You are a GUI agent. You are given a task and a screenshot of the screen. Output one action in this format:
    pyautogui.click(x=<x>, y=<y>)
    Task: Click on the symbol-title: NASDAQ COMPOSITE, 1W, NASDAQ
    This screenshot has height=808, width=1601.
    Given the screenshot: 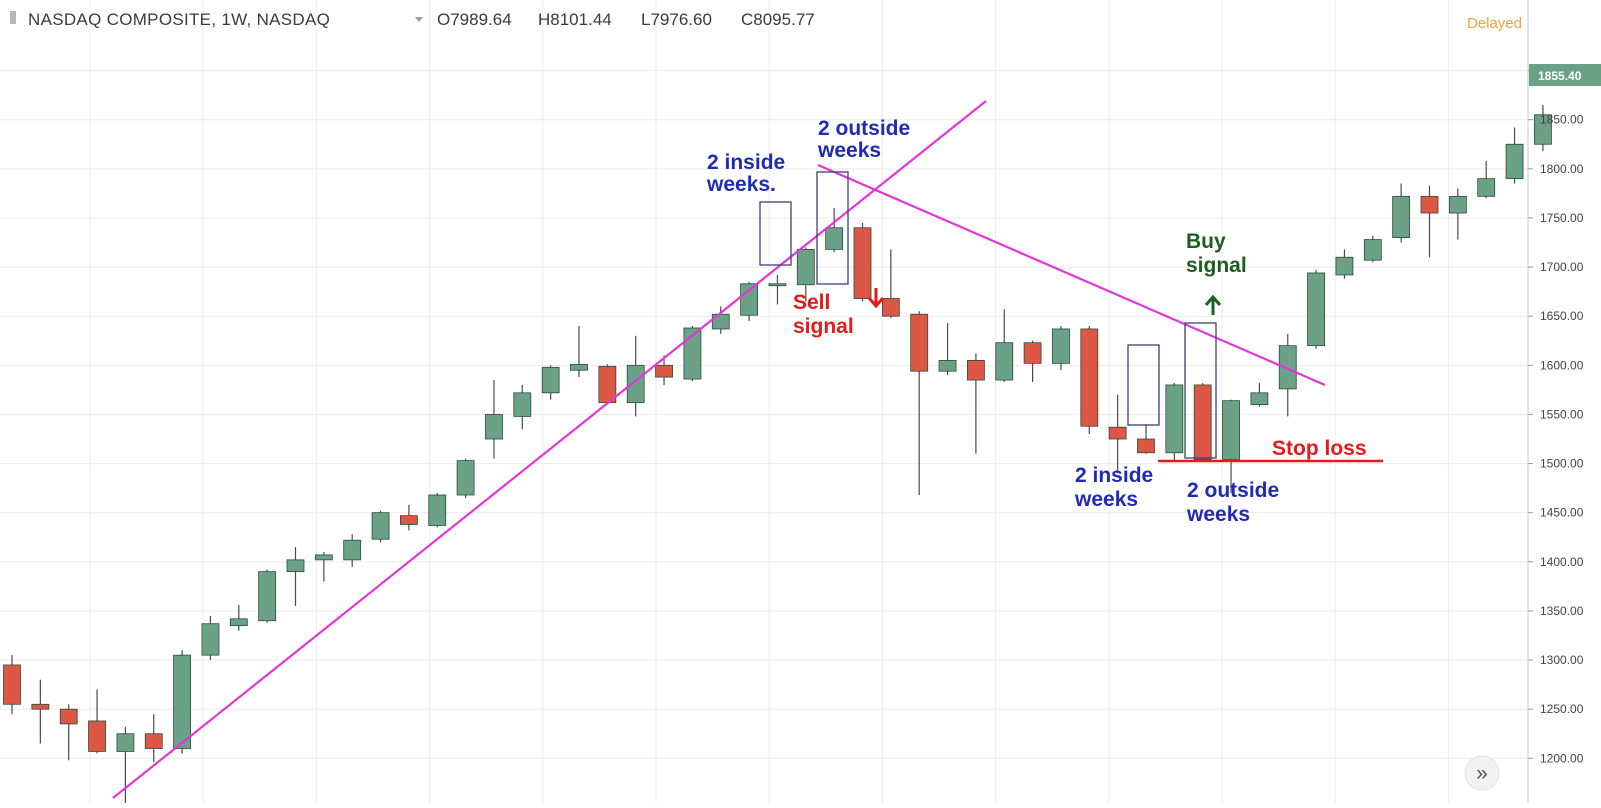 What is the action you would take?
    pyautogui.click(x=179, y=19)
    